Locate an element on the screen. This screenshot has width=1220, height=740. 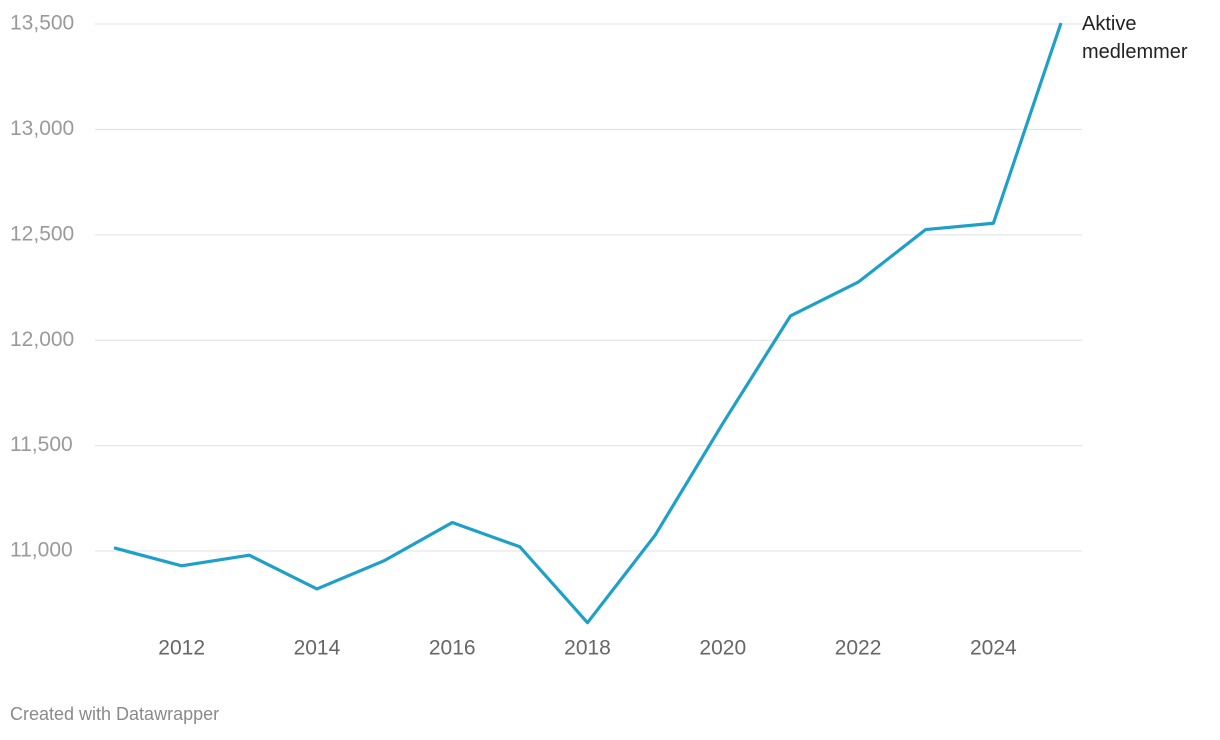
x-tick-label: 2024 is located at coordinates (993, 648).